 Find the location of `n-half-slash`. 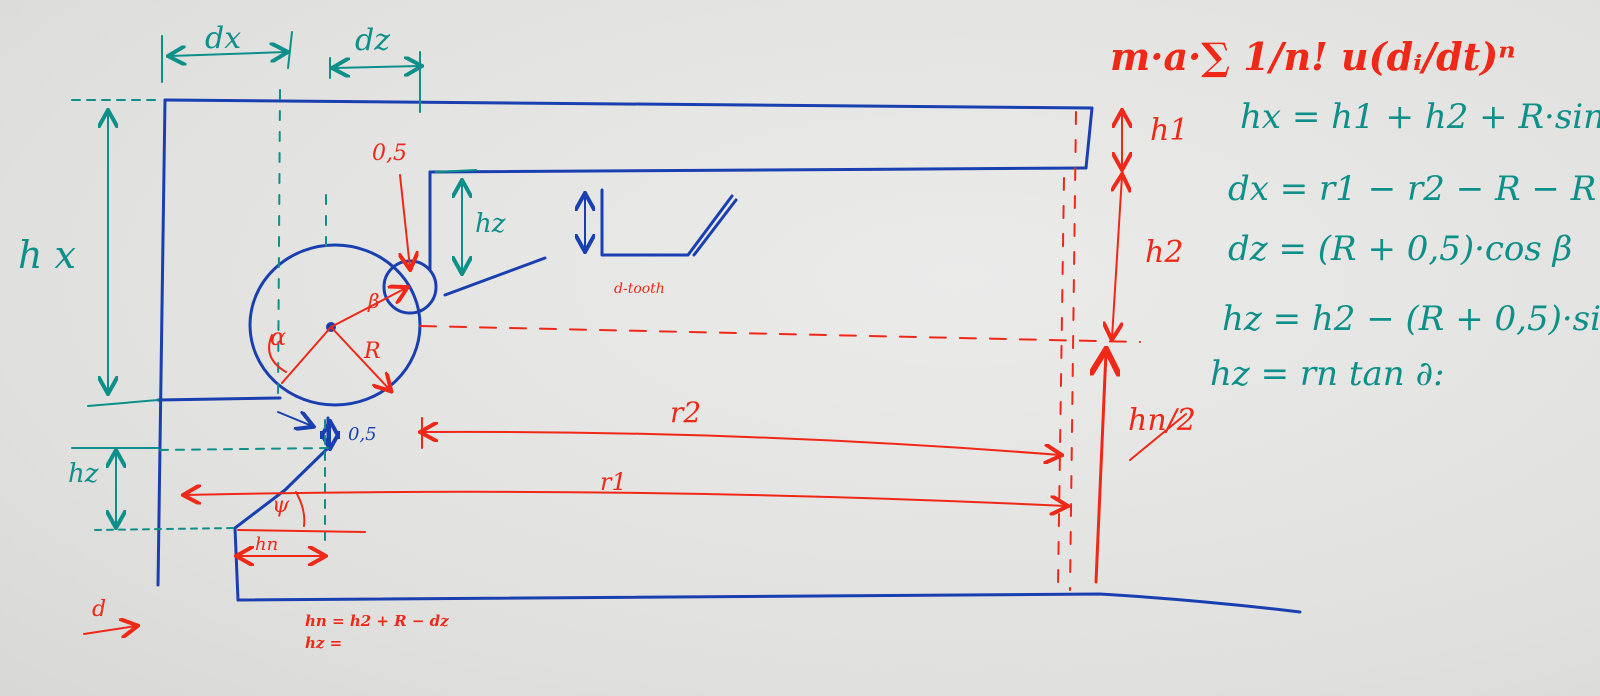

n-half-slash is located at coordinates (1158, 437).